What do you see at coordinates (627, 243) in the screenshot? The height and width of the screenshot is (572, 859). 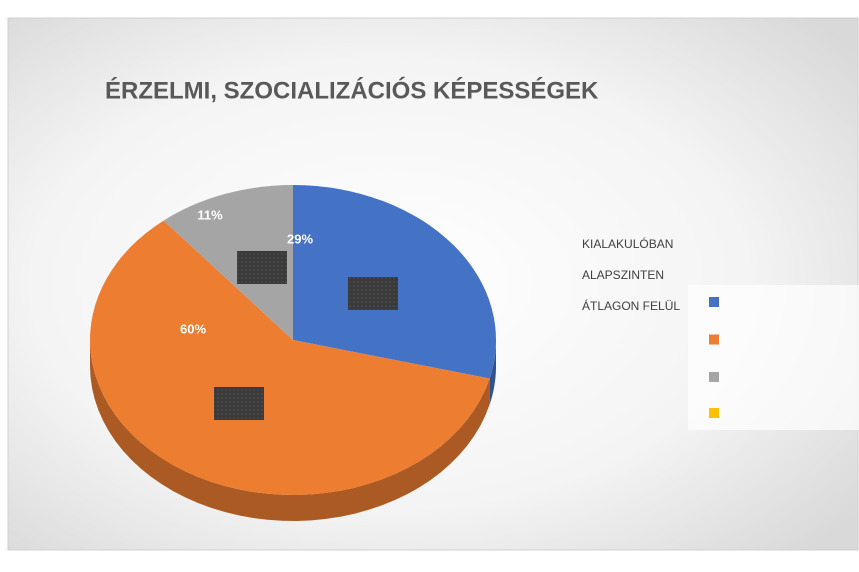 I see `legend-label: KIALAKULÓBAN` at bounding box center [627, 243].